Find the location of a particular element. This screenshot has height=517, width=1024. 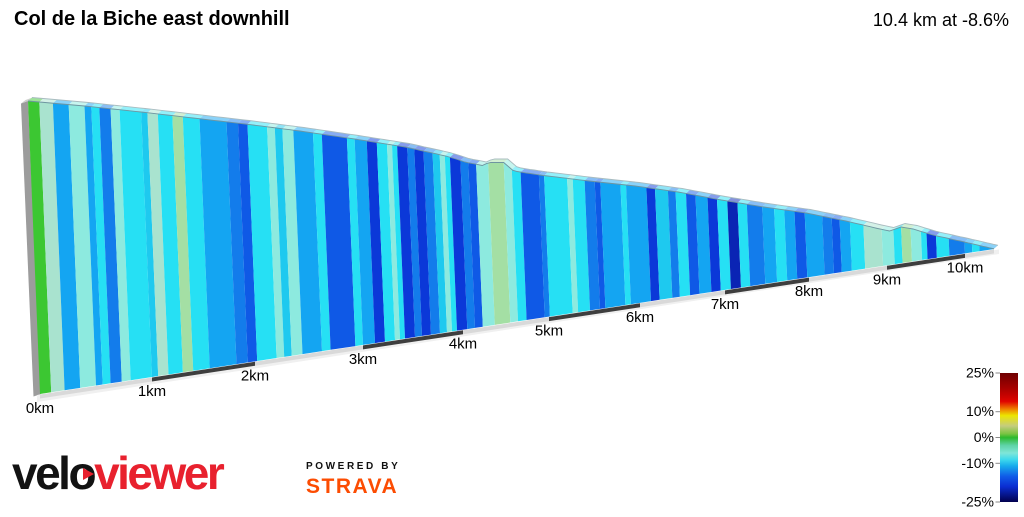

legend-label: 10% is located at coordinates (980, 411).